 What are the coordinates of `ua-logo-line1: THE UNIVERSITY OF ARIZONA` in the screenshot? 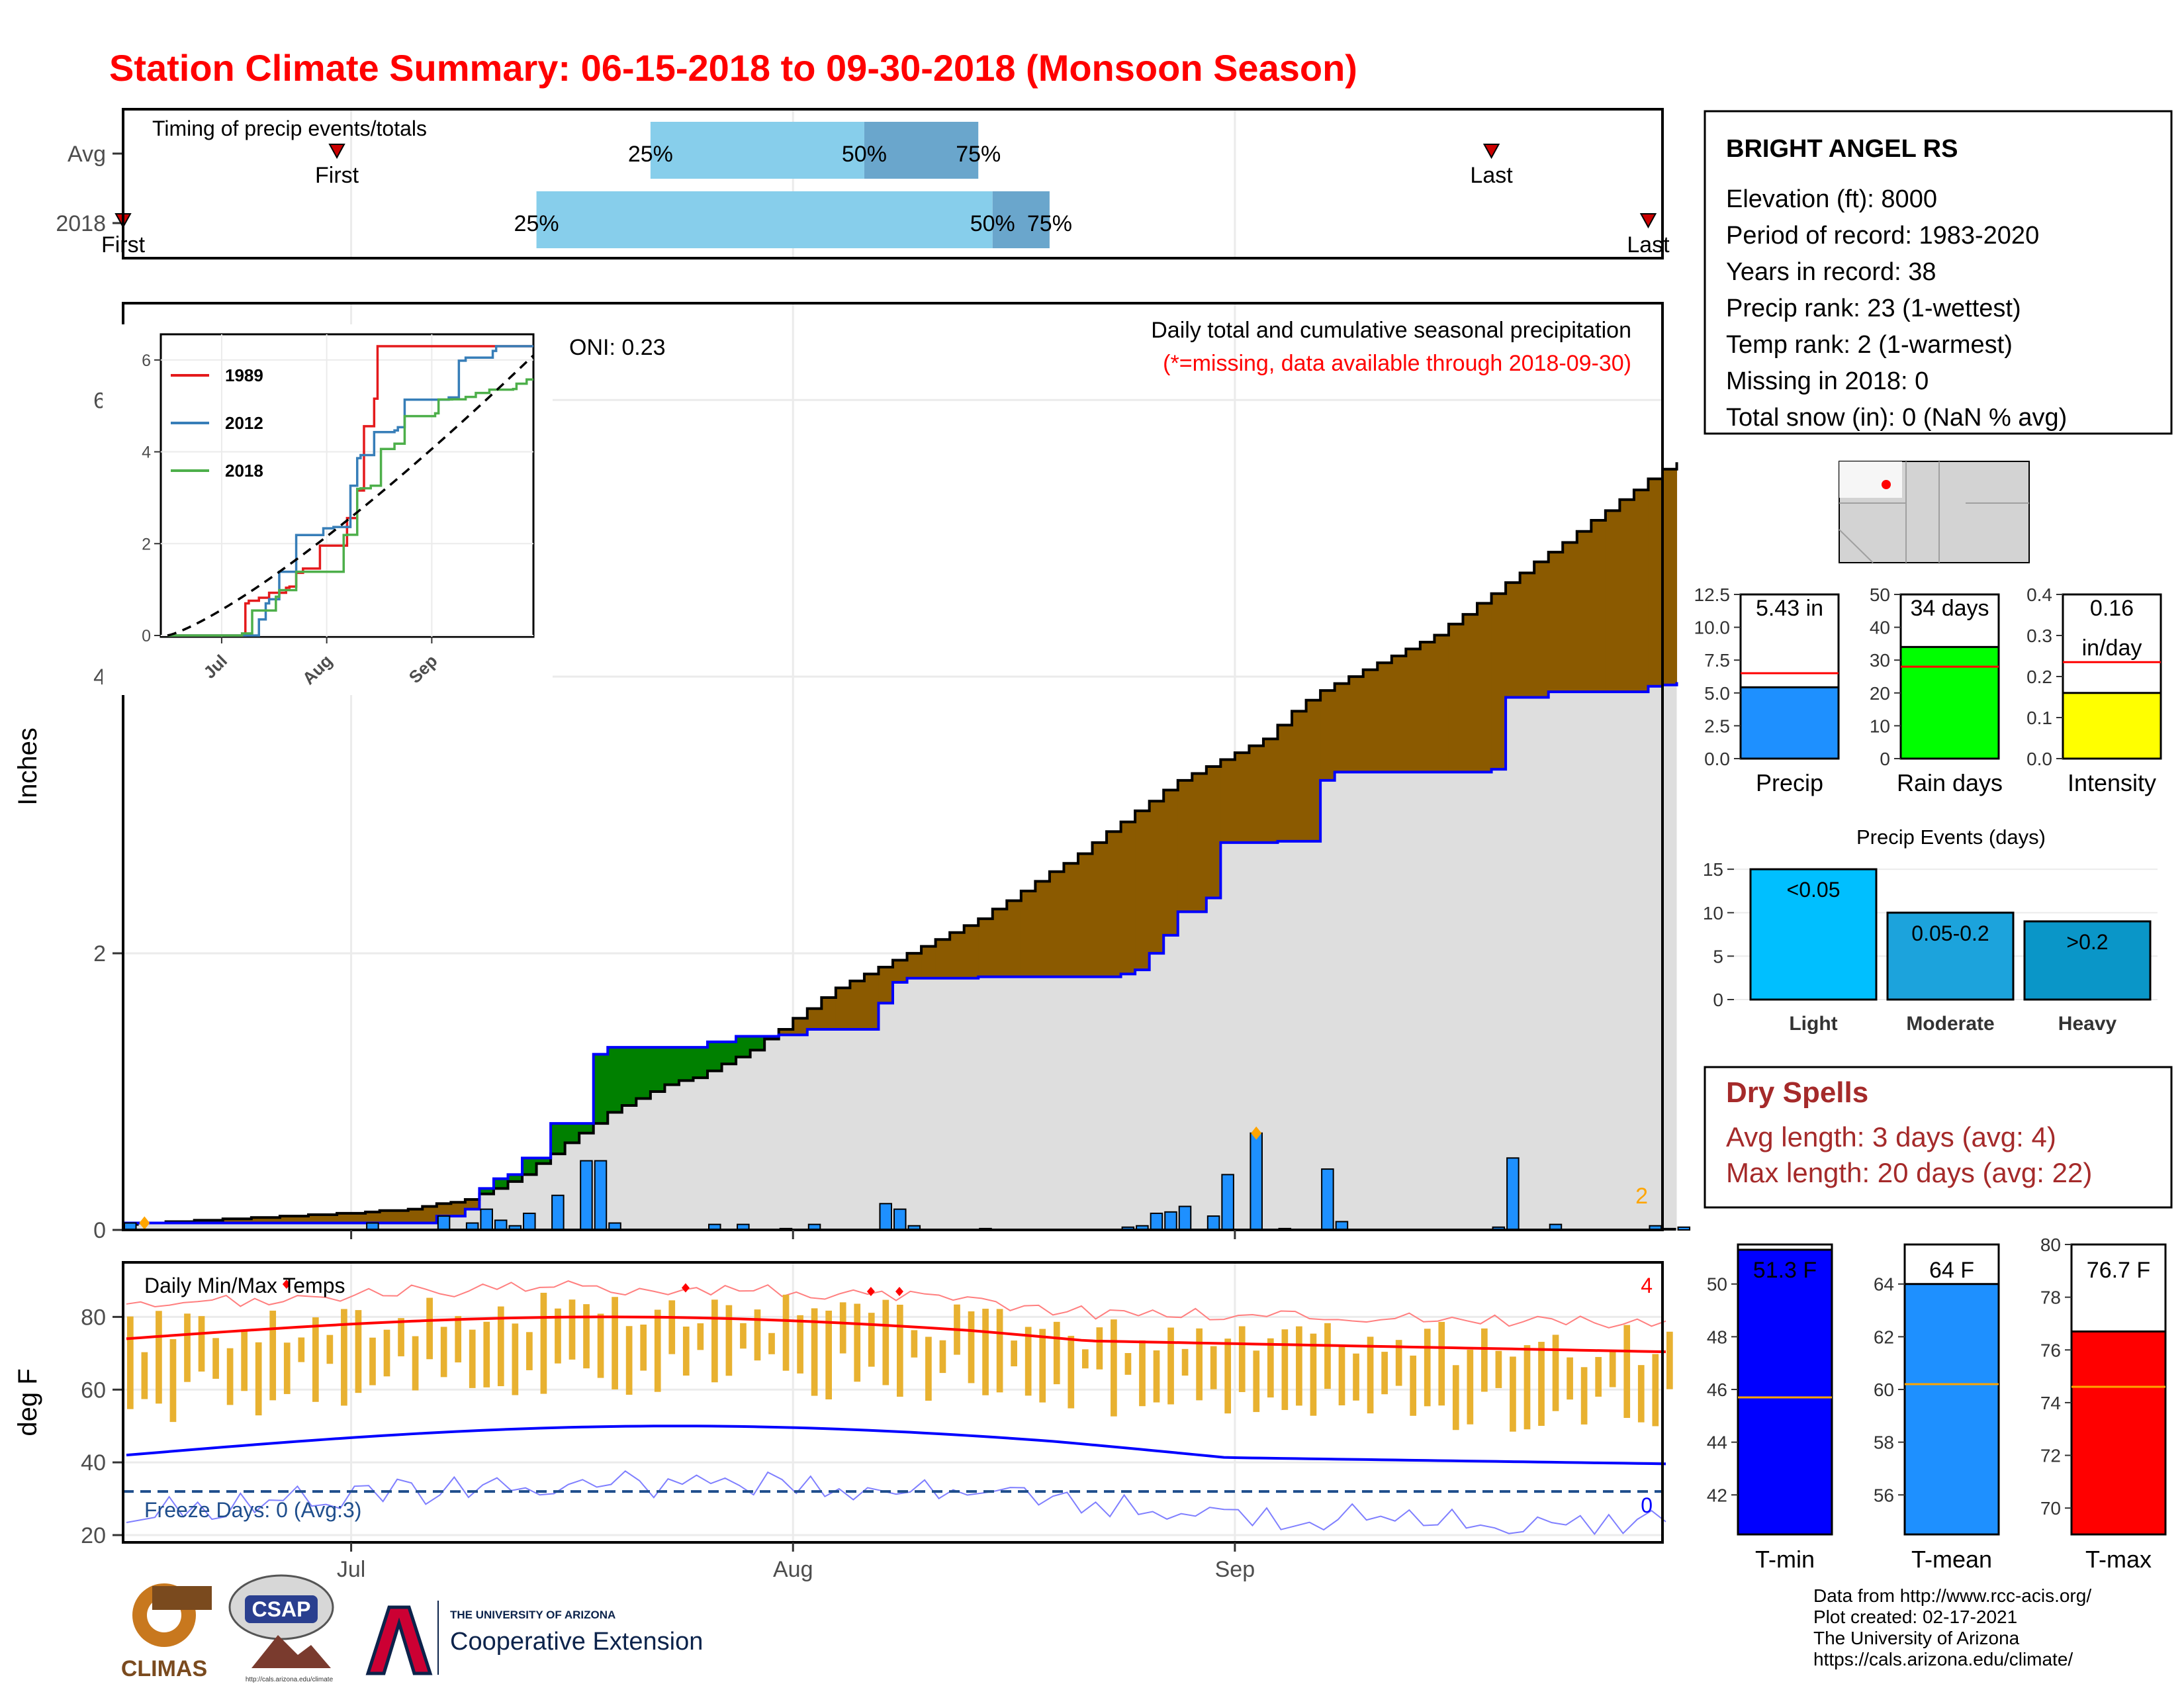 It's located at (532, 1615).